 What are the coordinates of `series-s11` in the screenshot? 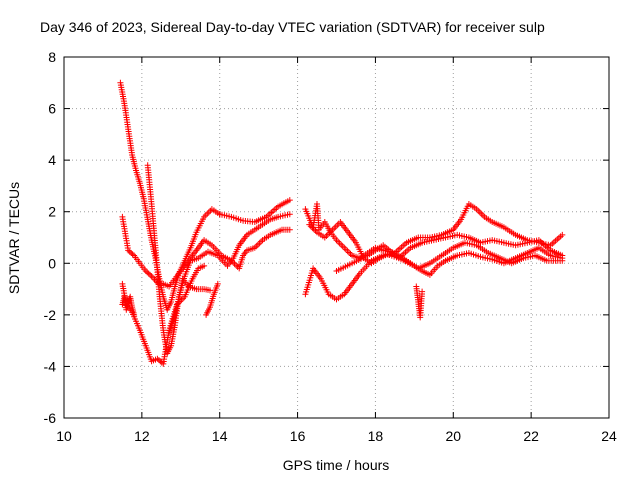 It's located at (449, 260).